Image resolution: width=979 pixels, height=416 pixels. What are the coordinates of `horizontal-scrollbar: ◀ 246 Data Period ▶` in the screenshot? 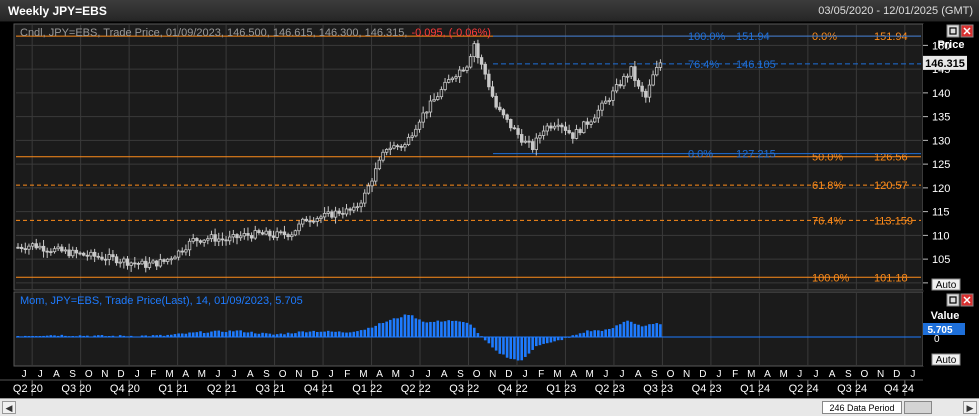 It's located at (489, 407).